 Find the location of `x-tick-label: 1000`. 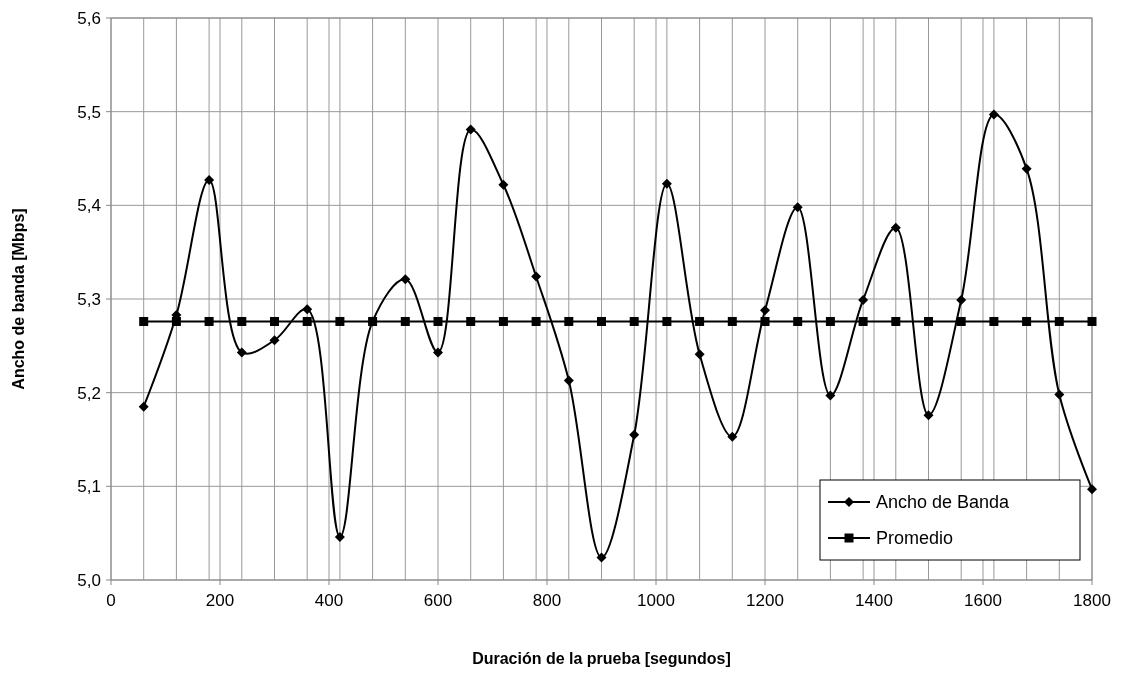

x-tick-label: 1000 is located at coordinates (656, 600).